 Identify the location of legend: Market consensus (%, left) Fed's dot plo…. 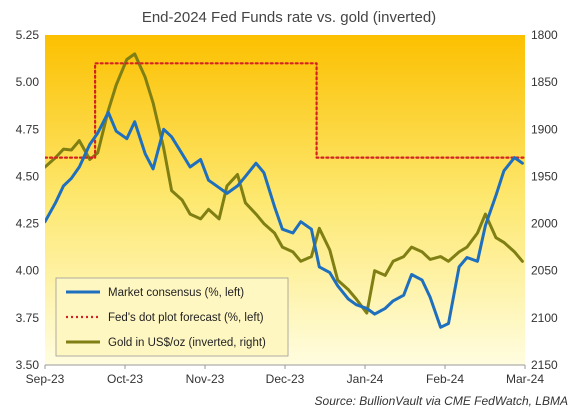
(172, 317).